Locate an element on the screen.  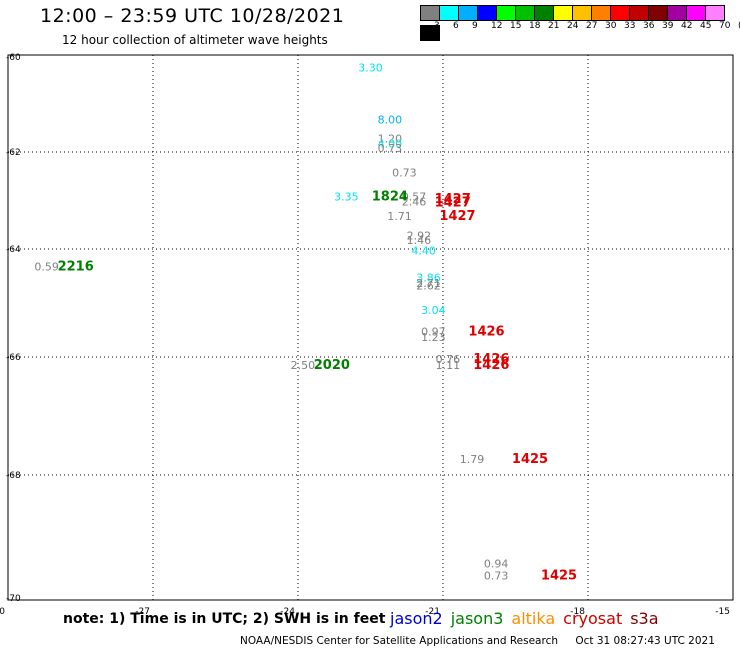
scale-label: 15 is located at coordinates (516, 26).